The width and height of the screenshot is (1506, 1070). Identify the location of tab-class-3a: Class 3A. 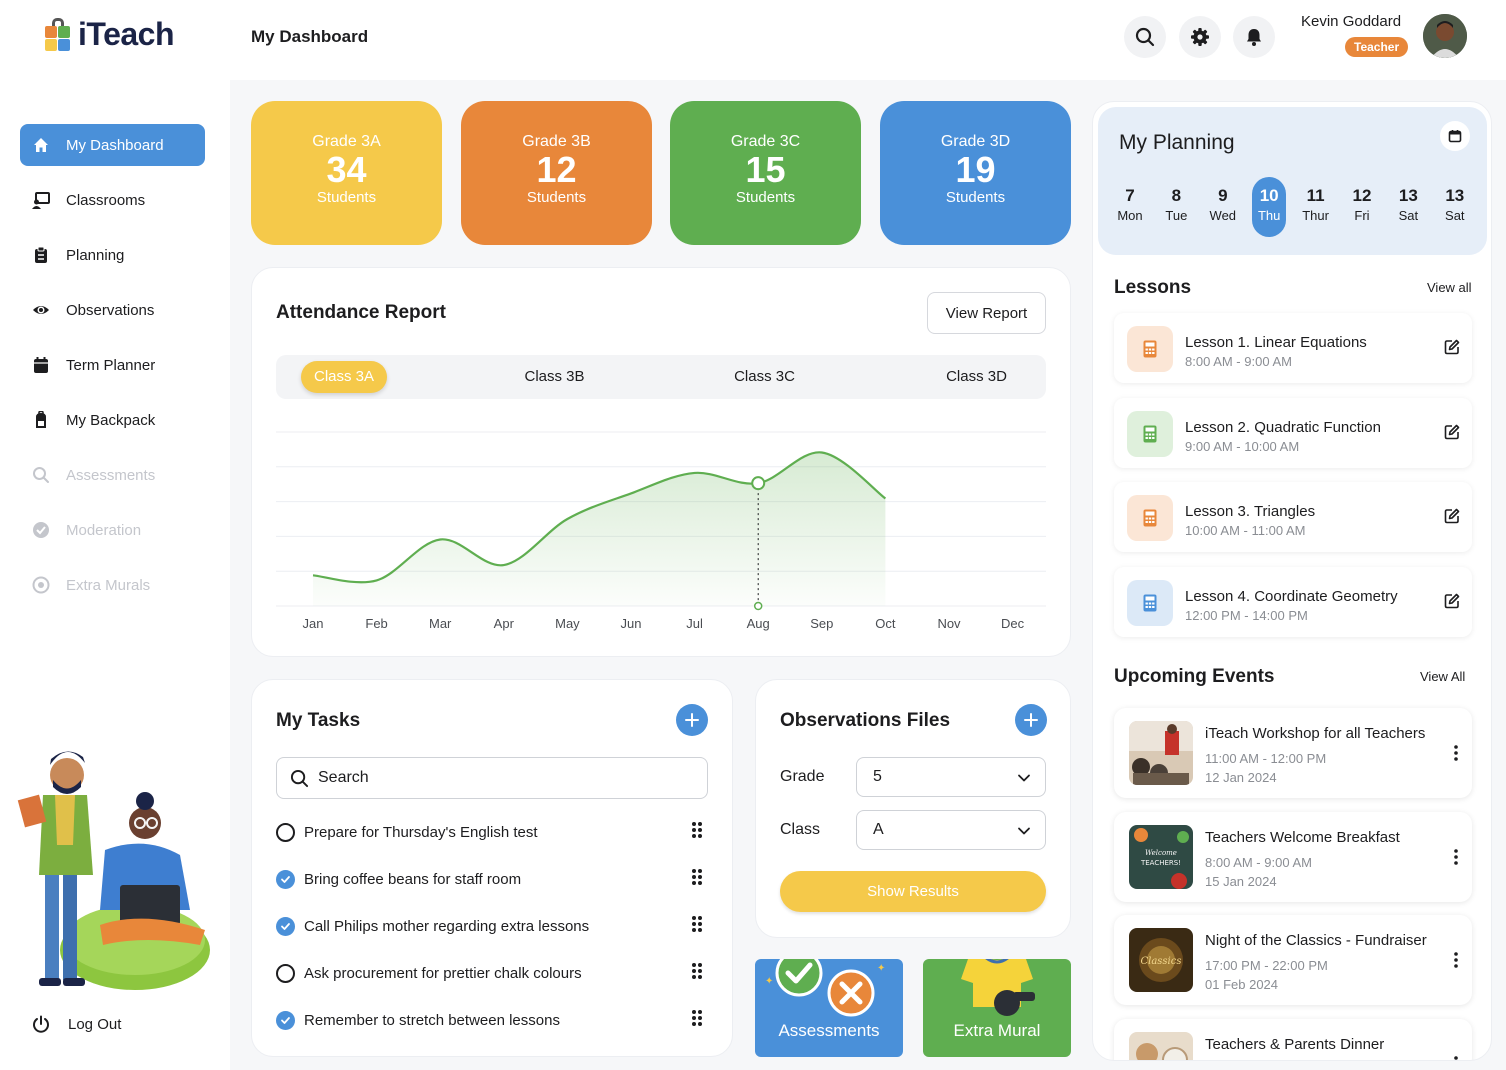
(344, 377).